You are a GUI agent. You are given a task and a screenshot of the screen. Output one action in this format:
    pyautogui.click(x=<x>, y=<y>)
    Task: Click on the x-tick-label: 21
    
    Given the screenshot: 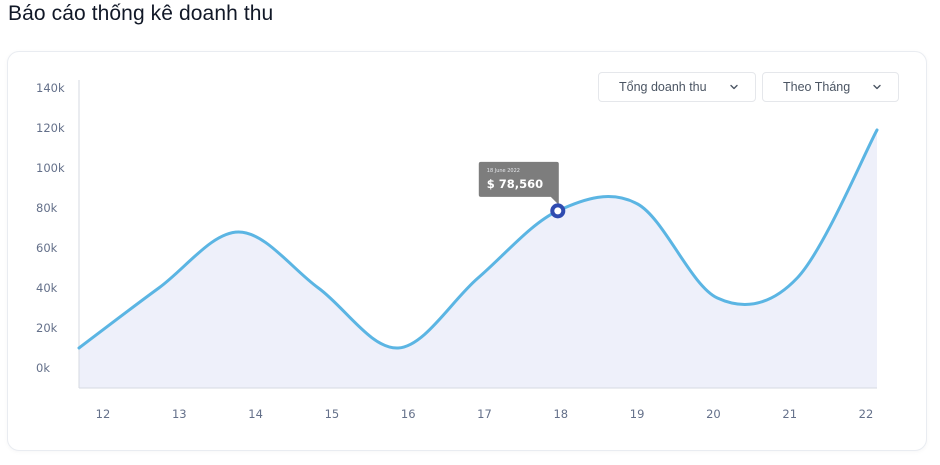 What is the action you would take?
    pyautogui.click(x=789, y=414)
    